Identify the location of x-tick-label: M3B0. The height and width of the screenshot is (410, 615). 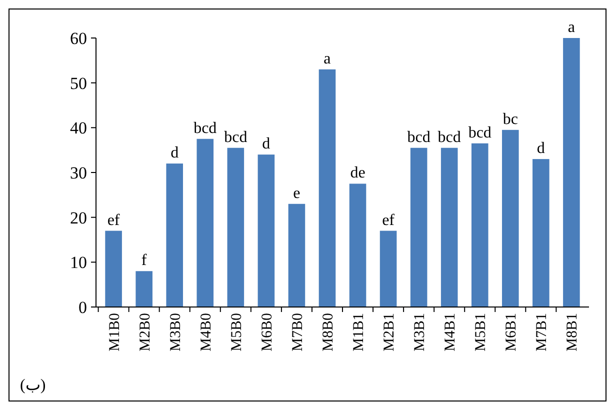
(176, 332).